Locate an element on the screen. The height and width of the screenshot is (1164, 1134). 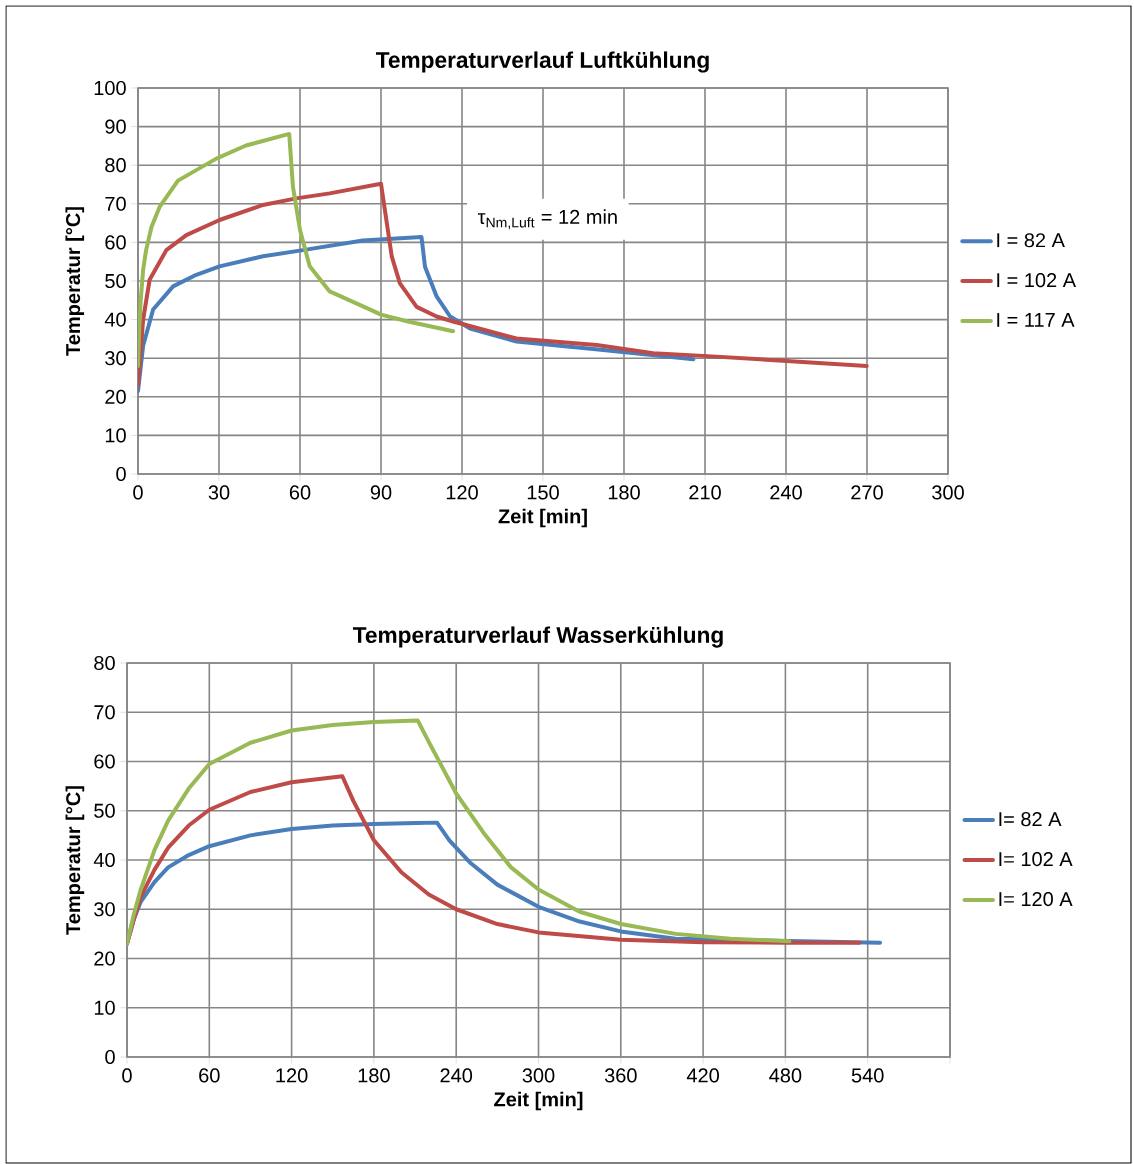
x-tick-label: 360 is located at coordinates (620, 1075).